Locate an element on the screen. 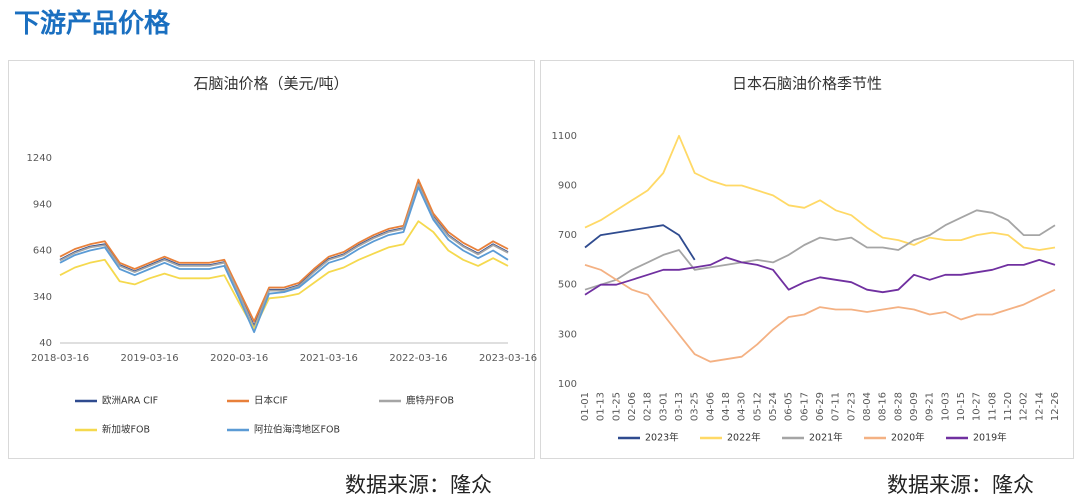  y-tick-label: 500 is located at coordinates (567, 285).